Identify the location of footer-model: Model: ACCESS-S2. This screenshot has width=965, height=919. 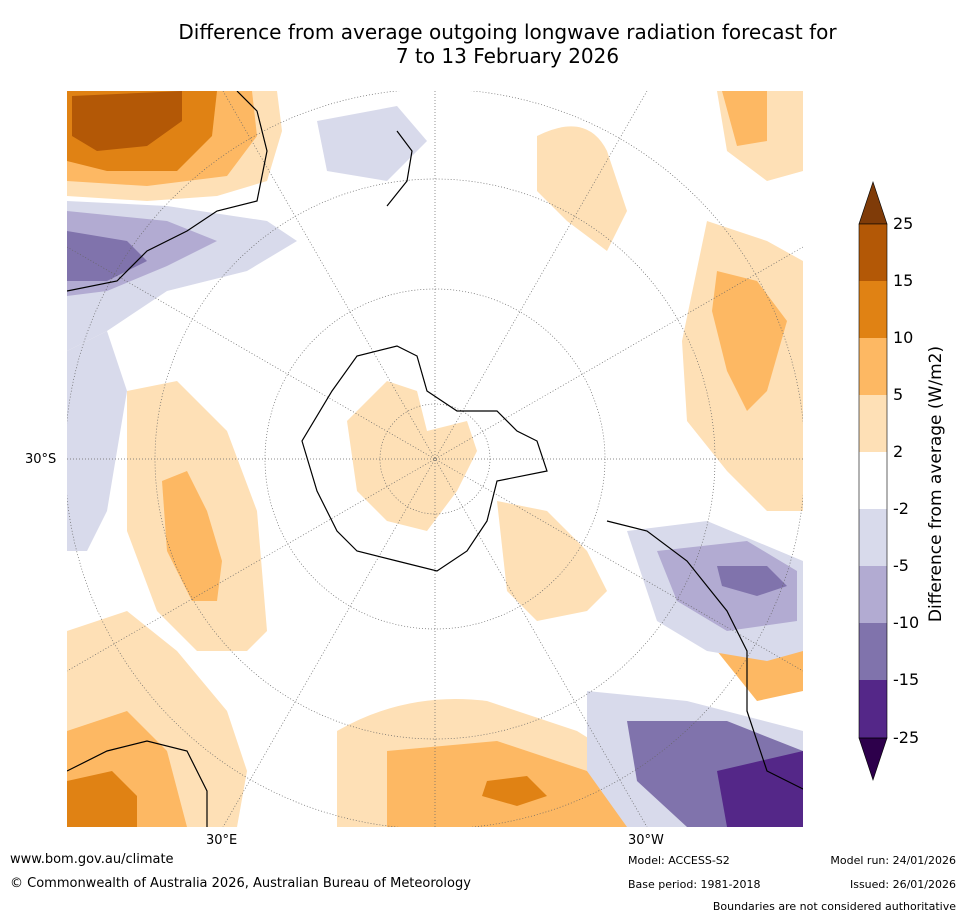
(679, 860).